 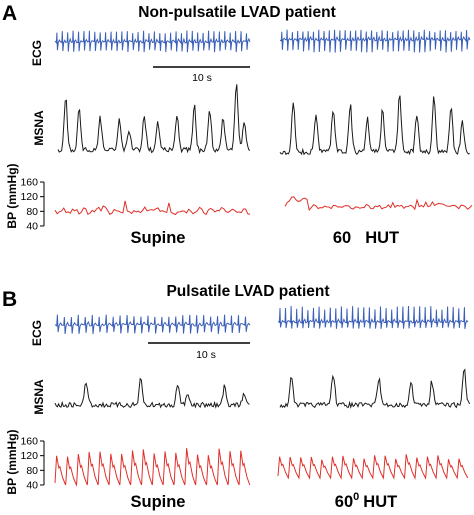 What do you see at coordinates (152, 41) in the screenshot?
I see `panel-a-ecg-supine-trace` at bounding box center [152, 41].